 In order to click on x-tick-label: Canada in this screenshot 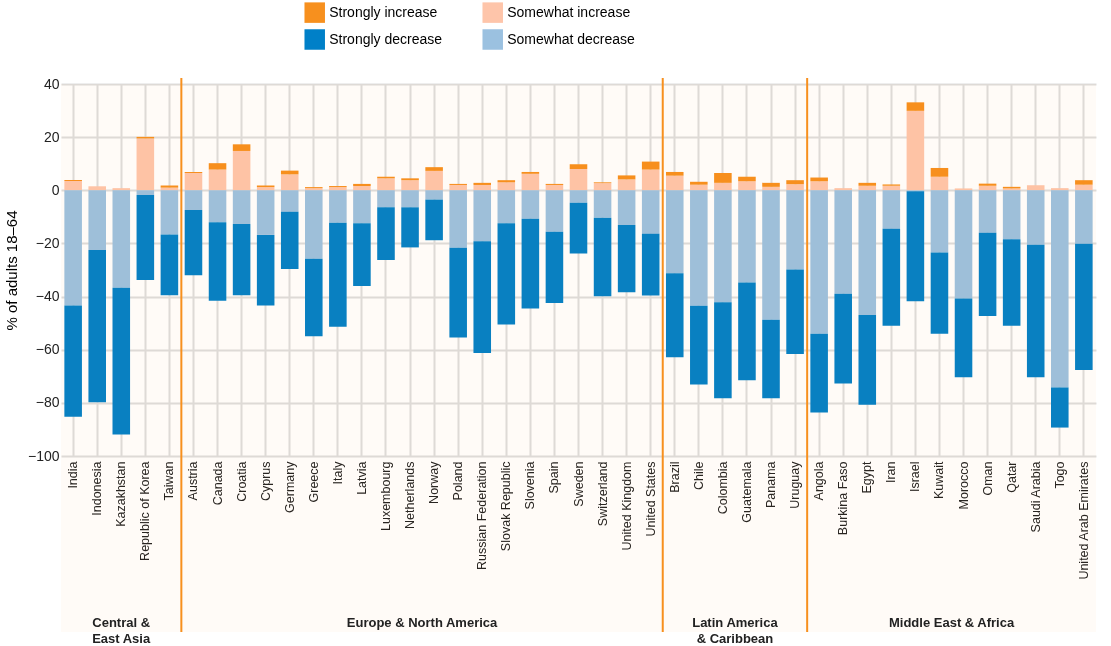, I will do `click(217, 483)`.